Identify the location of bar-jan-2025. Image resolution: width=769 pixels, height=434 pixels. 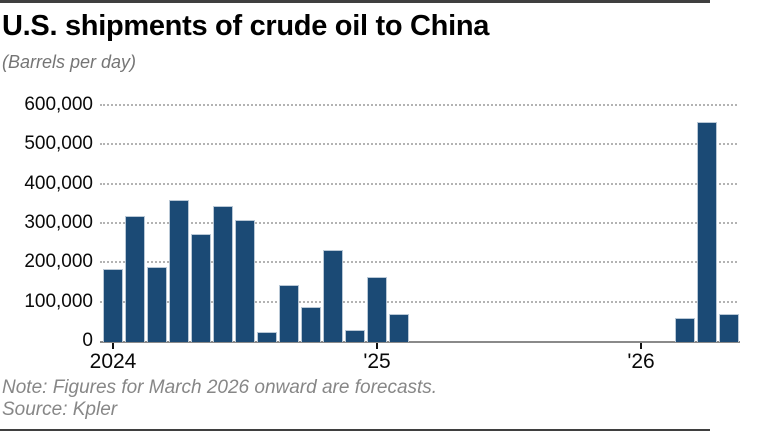
(377, 309).